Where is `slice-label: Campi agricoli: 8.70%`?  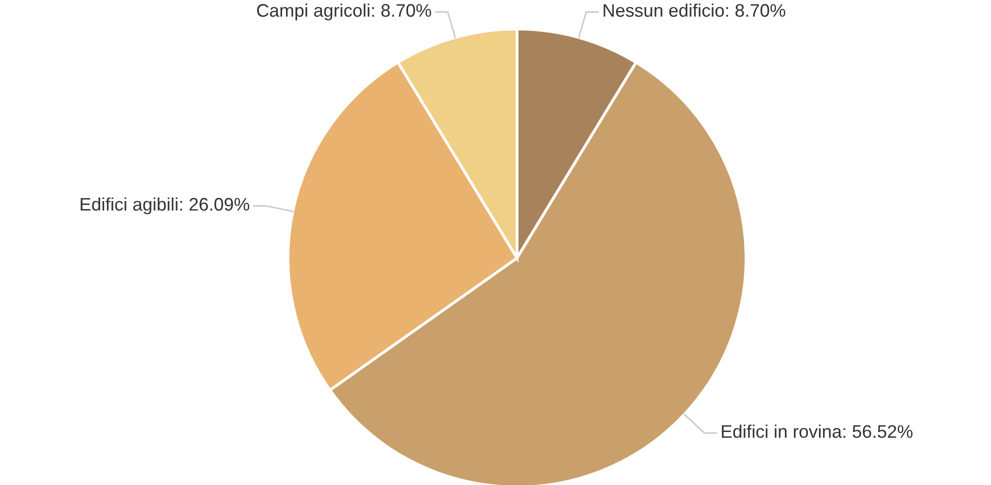 slice-label: Campi agricoli: 8.70% is located at coordinates (344, 12).